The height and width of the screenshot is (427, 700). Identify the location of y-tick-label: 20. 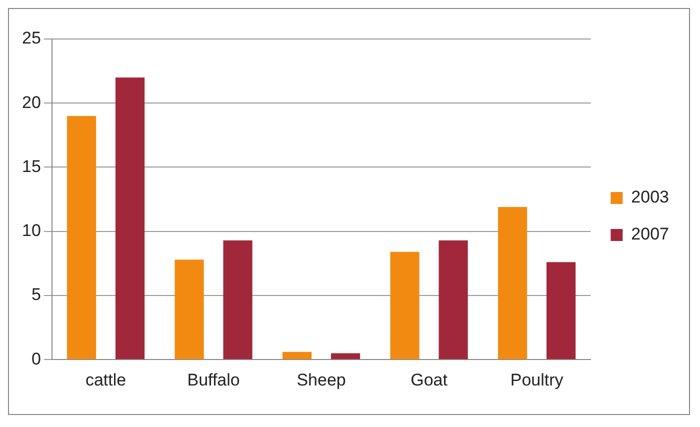
(31, 102).